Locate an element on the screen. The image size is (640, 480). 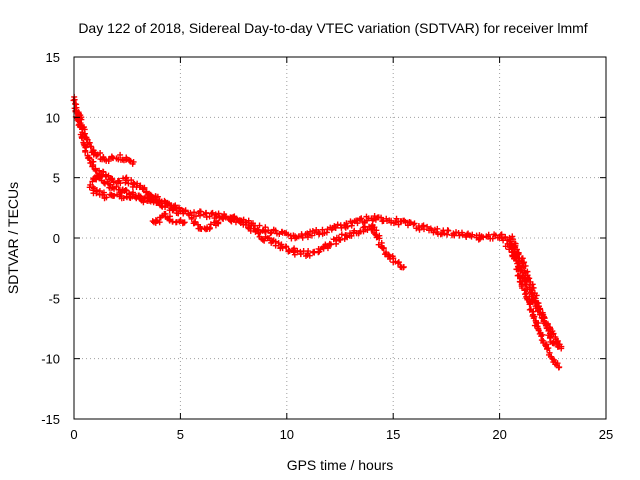
series-tail-upper is located at coordinates (535, 292).